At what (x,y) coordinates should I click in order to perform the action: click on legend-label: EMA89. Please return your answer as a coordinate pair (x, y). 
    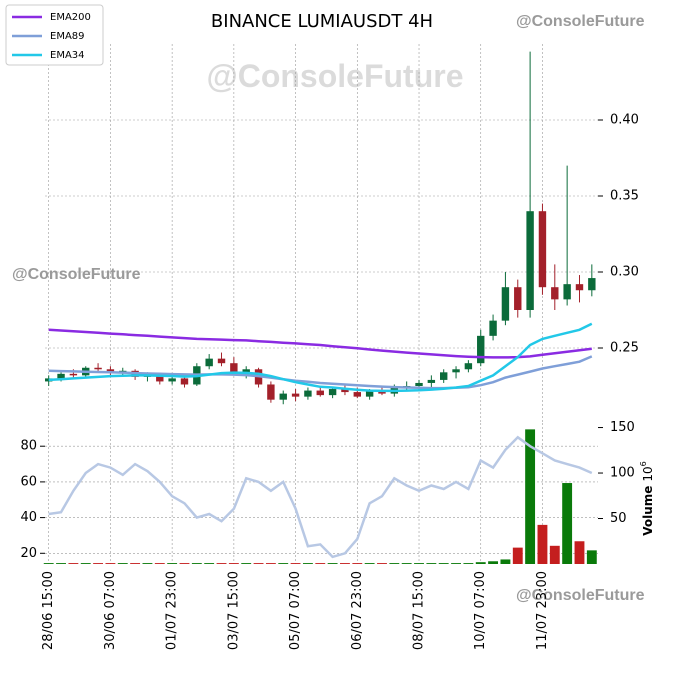
    Looking at the image, I should click on (67, 36).